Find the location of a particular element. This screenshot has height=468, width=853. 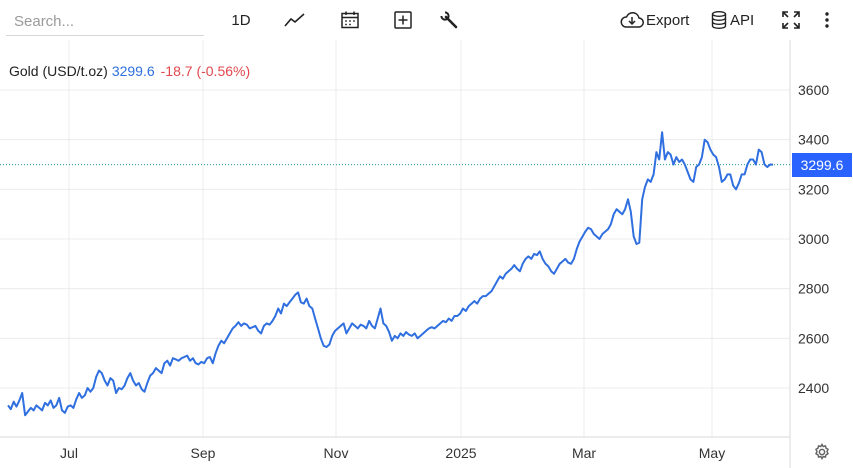

y-tick-label: 3400 is located at coordinates (813, 140).